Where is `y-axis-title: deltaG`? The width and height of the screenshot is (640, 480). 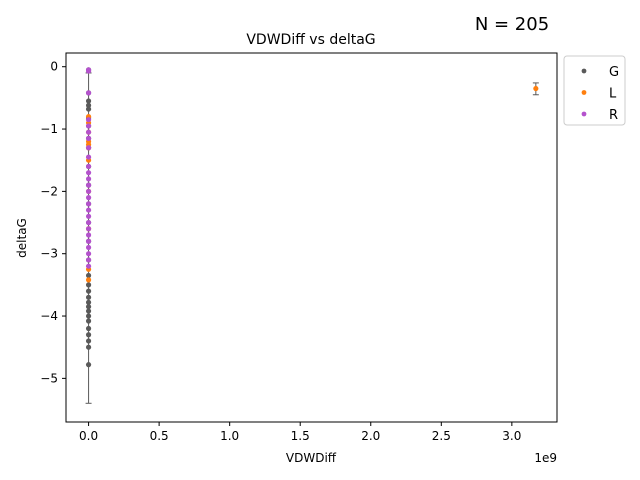 y-axis-title: deltaG is located at coordinates (22, 238).